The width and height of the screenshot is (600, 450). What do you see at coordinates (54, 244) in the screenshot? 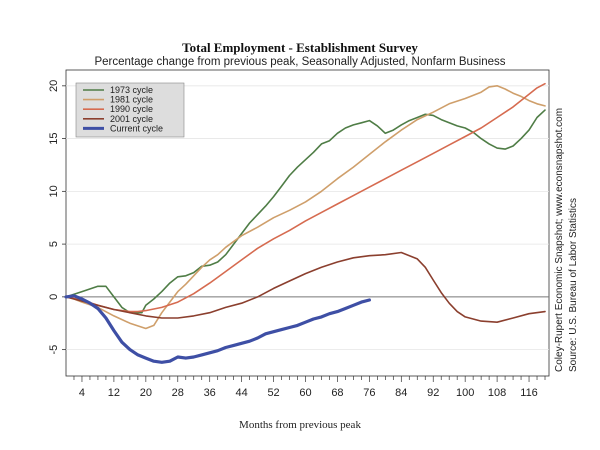
I see `y-tick-label-2: 5` at bounding box center [54, 244].